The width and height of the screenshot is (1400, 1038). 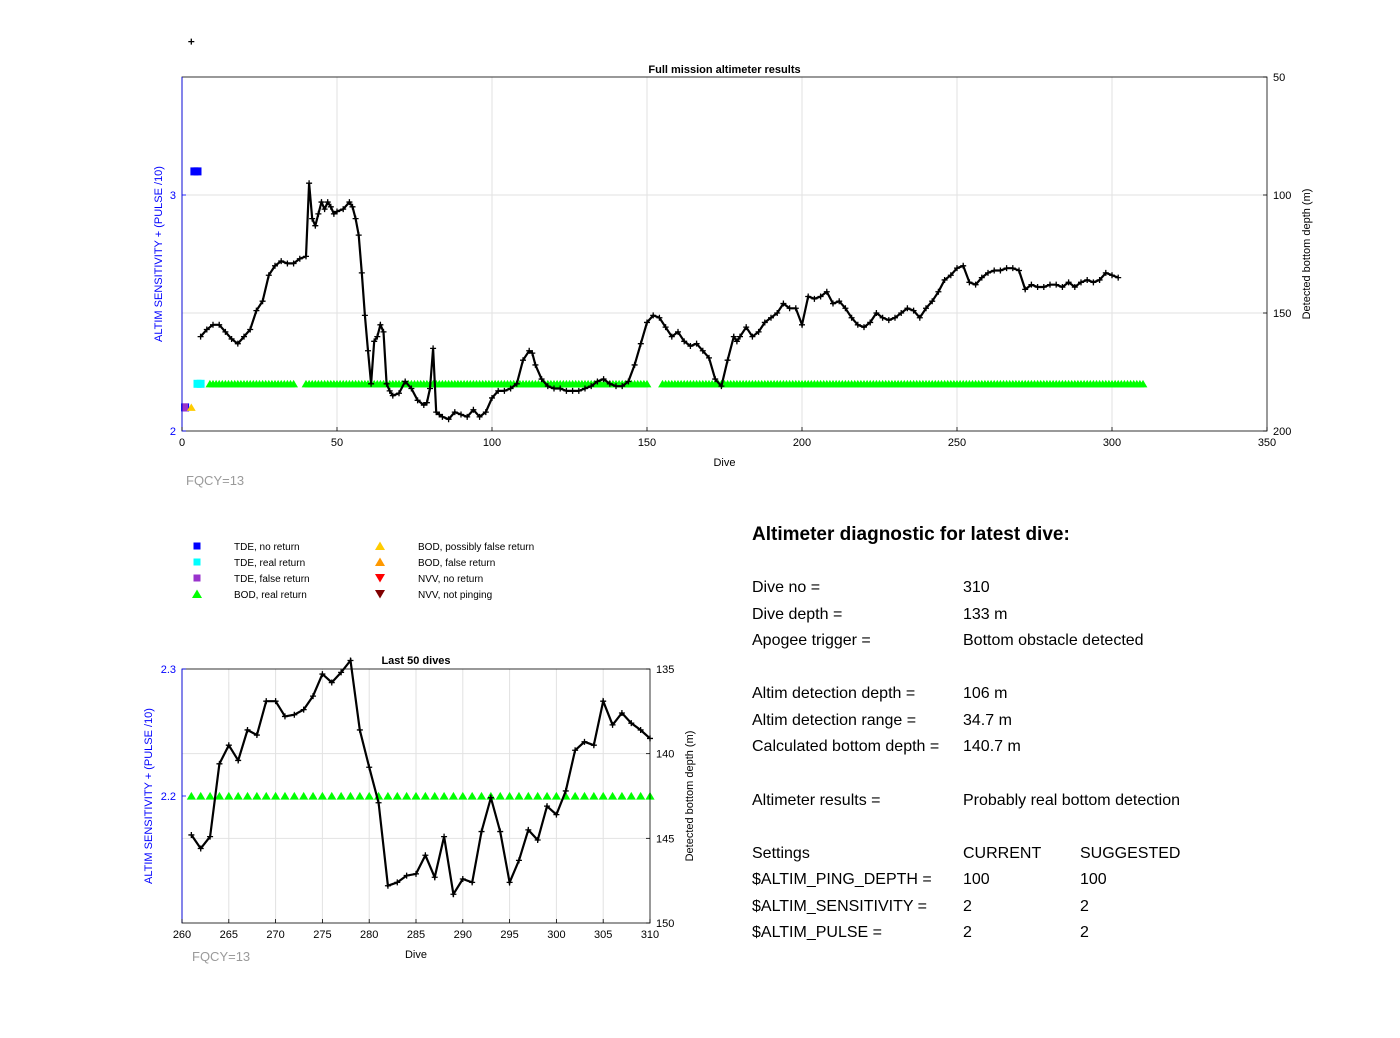 I want to click on last-yrtick-label: 135, so click(x=665, y=670).